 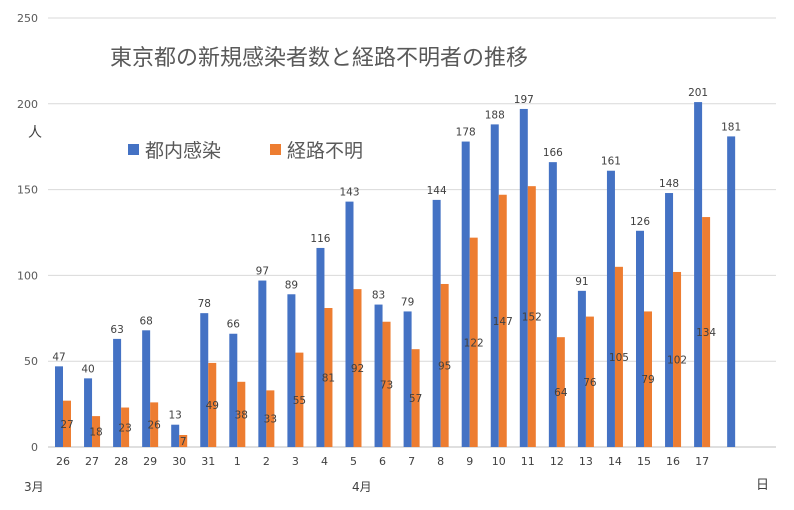 I want to click on legend-label: 都内感染, so click(x=183, y=151).